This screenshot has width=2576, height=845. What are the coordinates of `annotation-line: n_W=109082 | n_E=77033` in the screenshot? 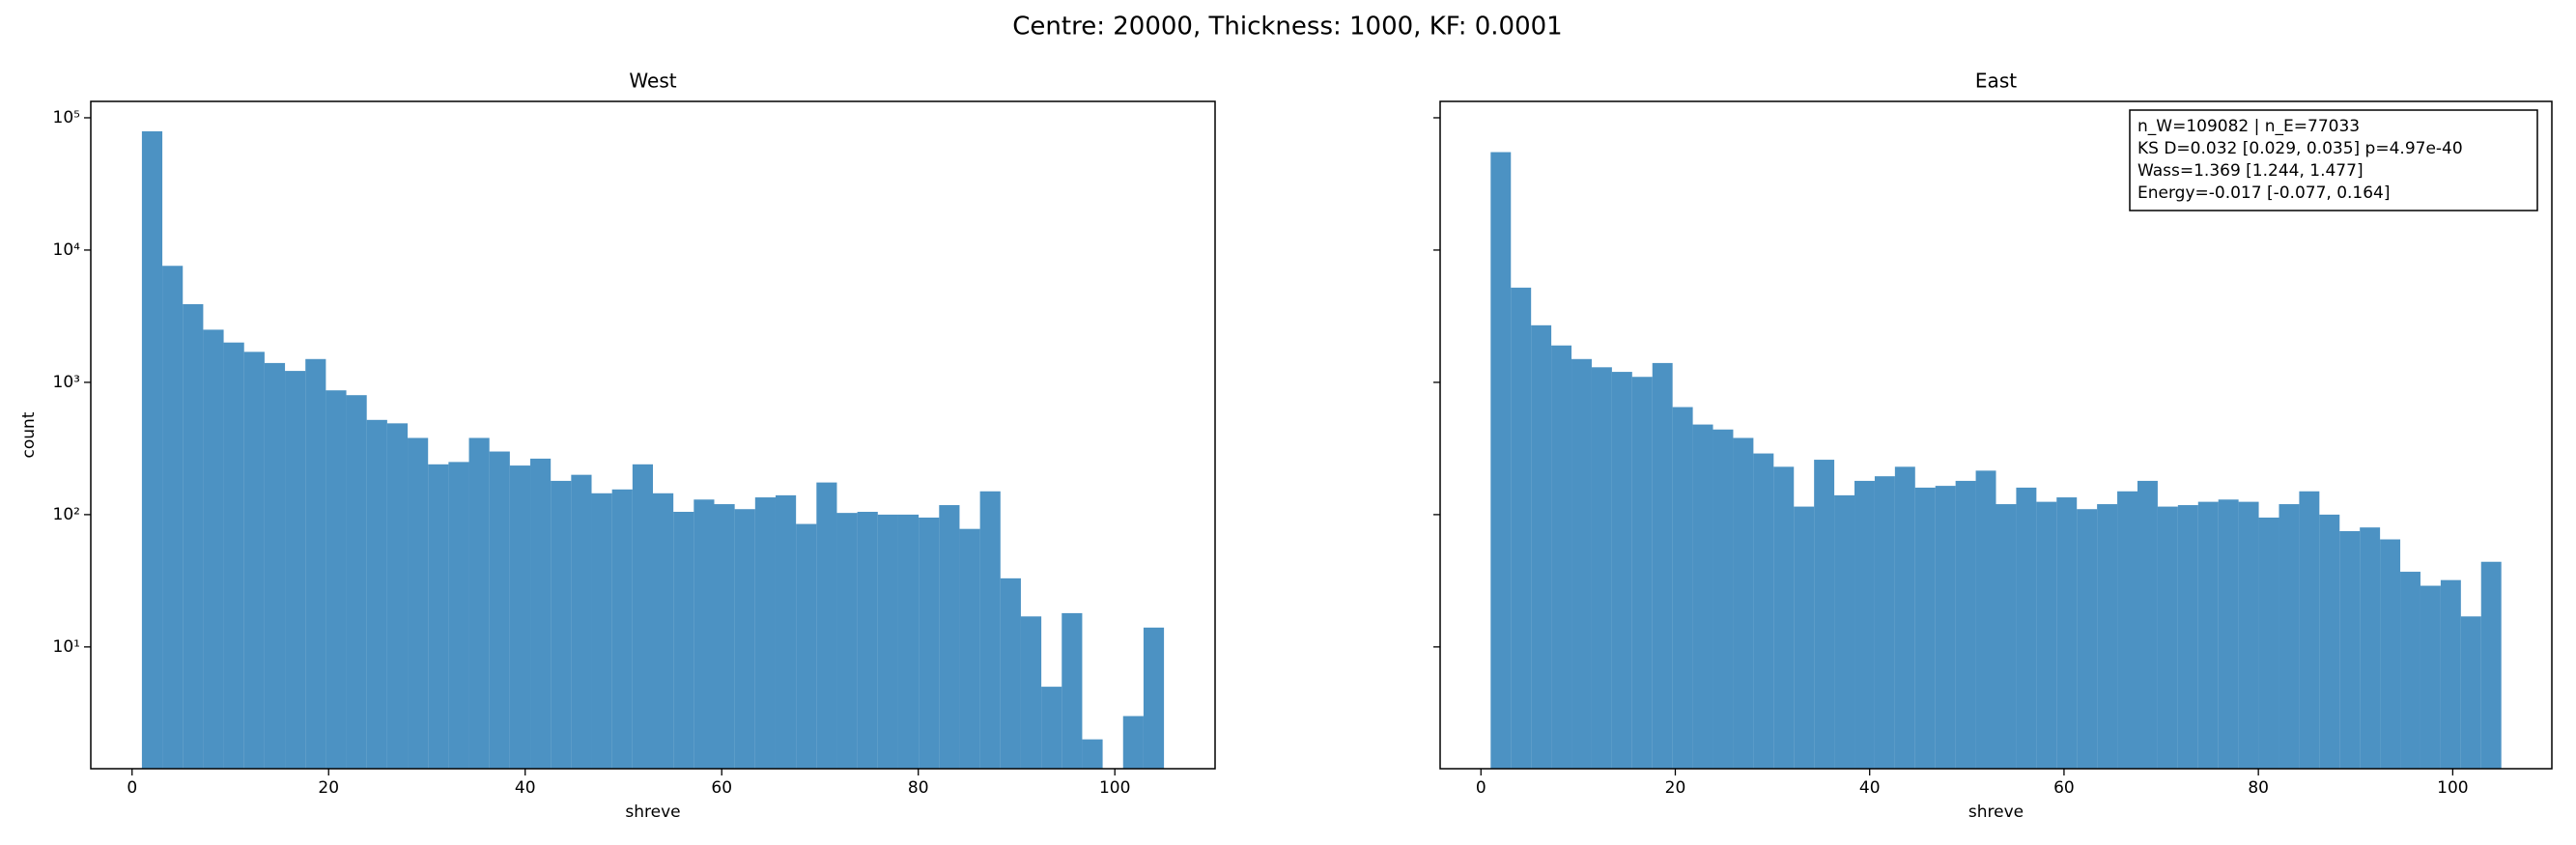 It's located at (2248, 127).